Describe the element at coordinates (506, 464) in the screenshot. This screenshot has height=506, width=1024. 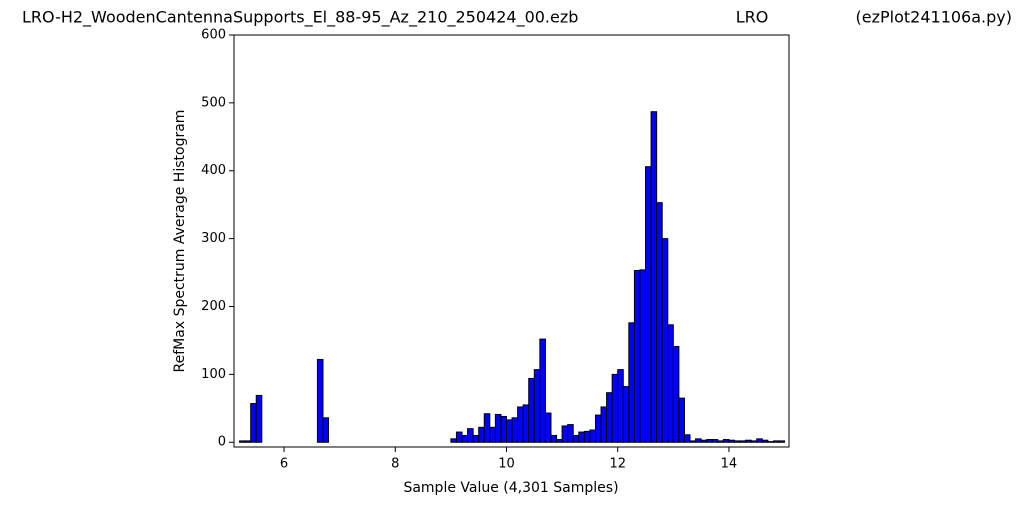
I see `x-tick-label: 10` at that location.